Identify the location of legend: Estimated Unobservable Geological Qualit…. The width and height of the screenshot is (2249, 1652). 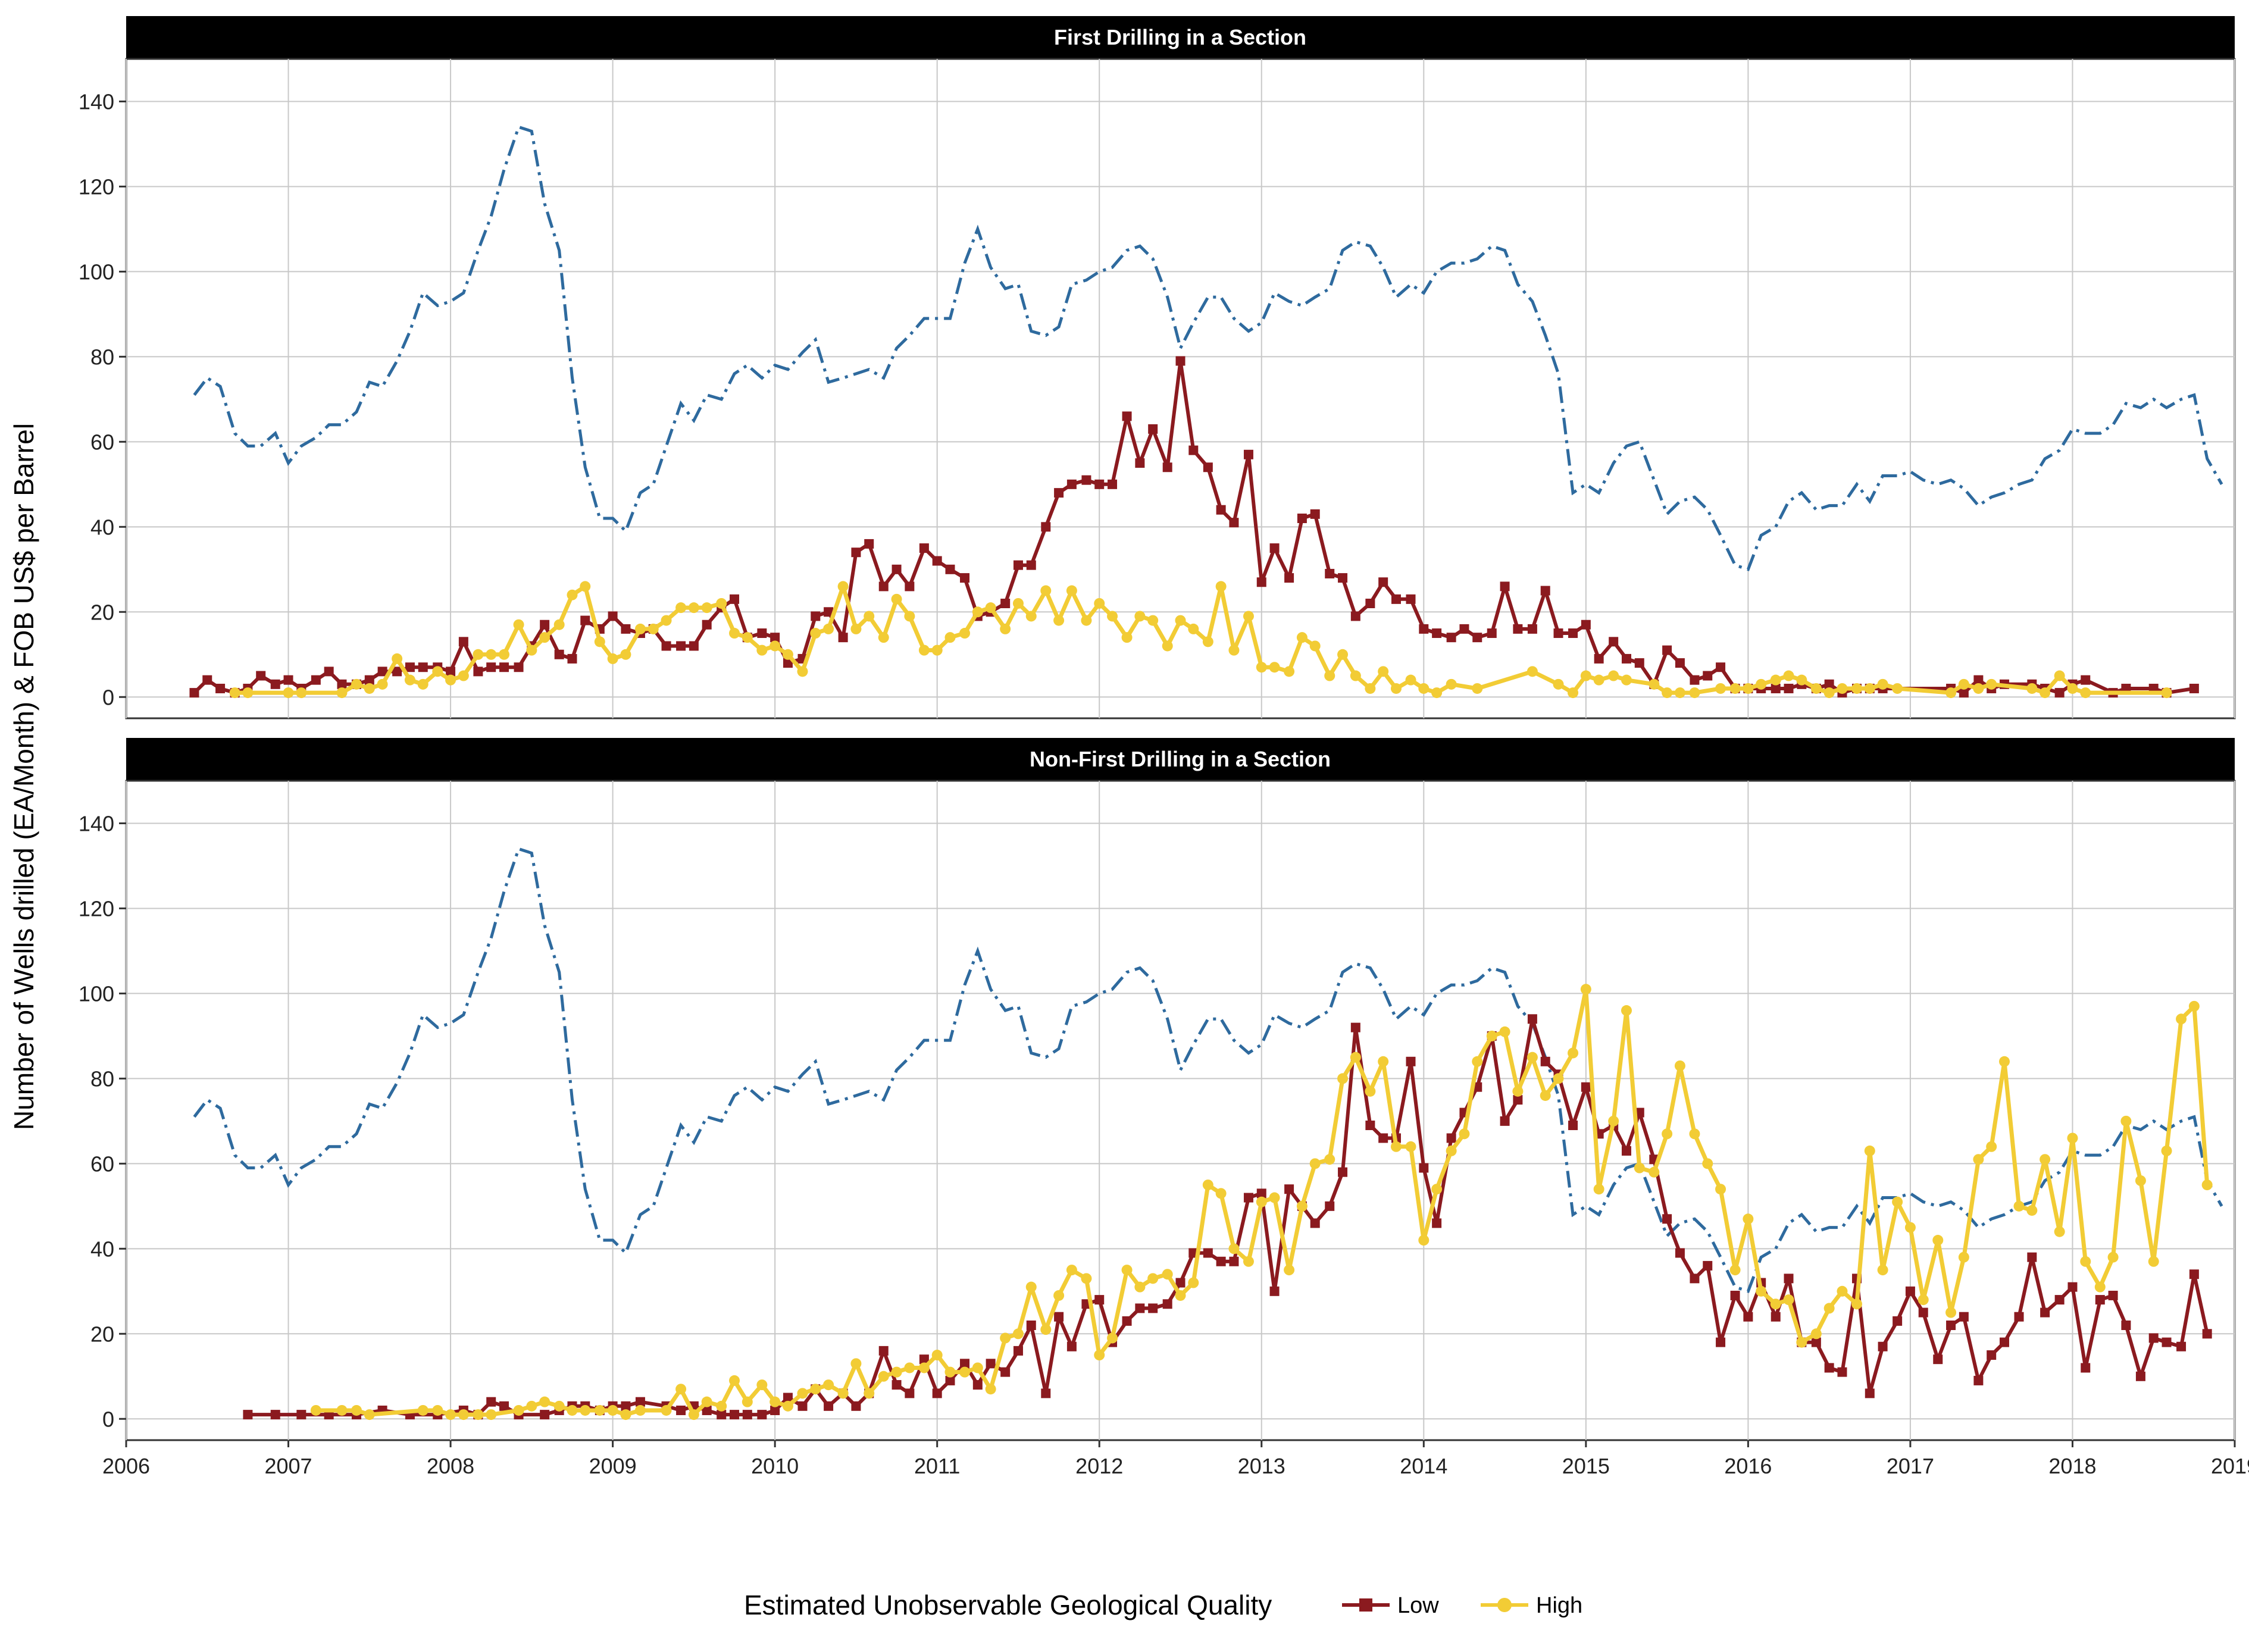
(1163, 1605).